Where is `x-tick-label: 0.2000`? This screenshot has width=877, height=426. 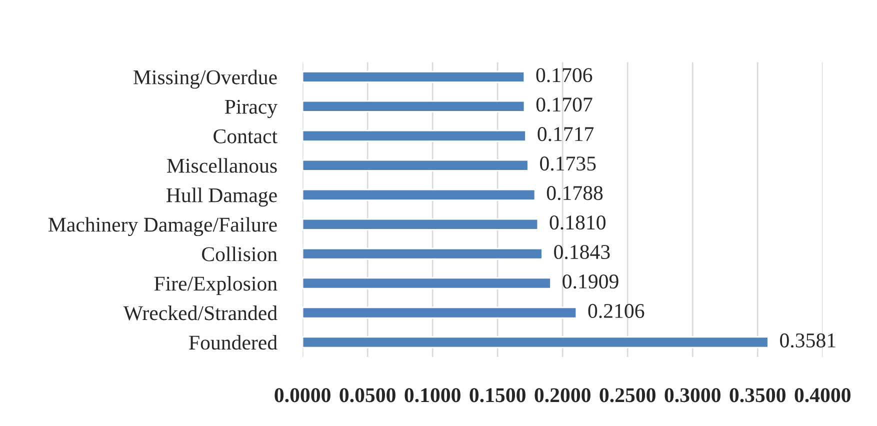 x-tick-label: 0.2000 is located at coordinates (562, 395).